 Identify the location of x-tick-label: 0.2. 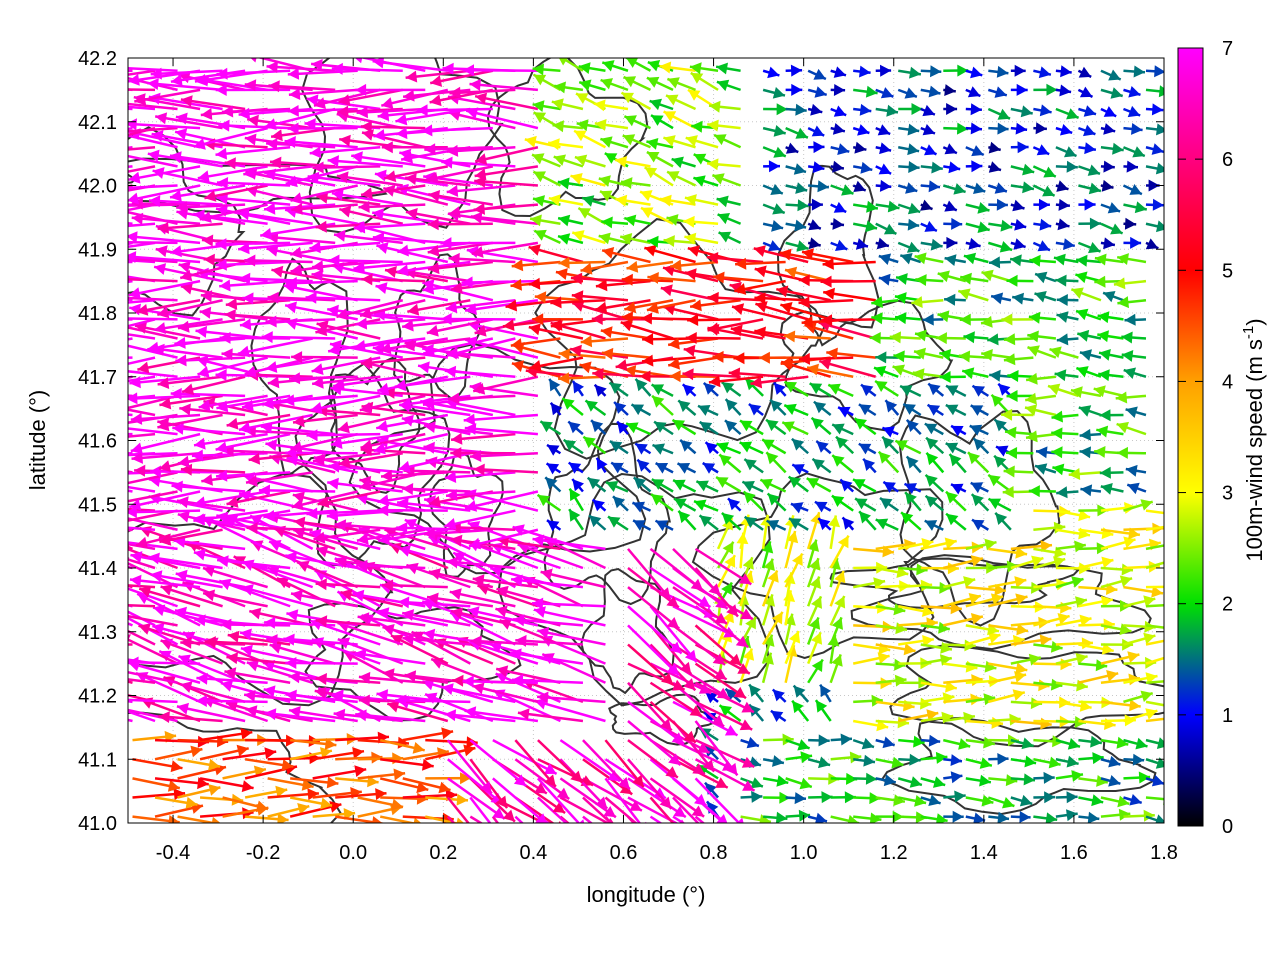
(443, 853).